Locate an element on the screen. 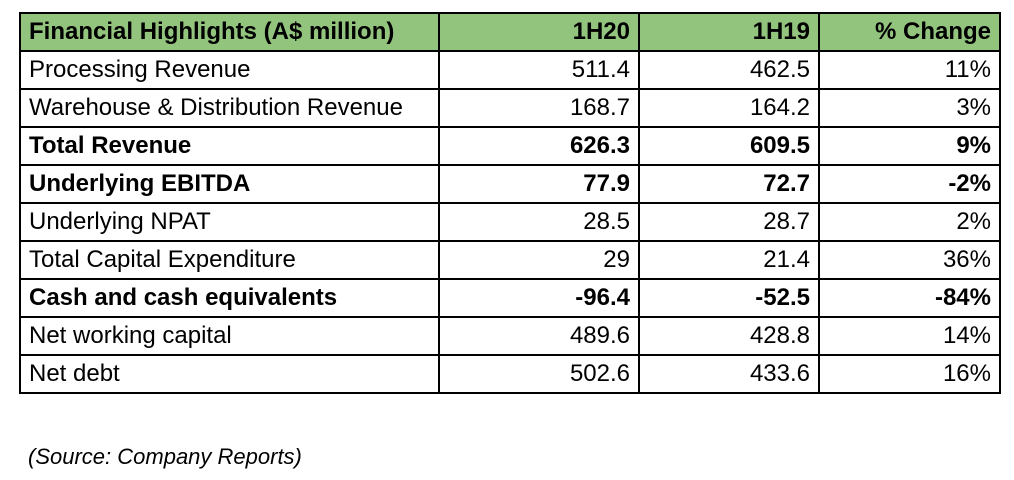 This screenshot has width=1014, height=480. cell-change: 2% is located at coordinates (909, 222).